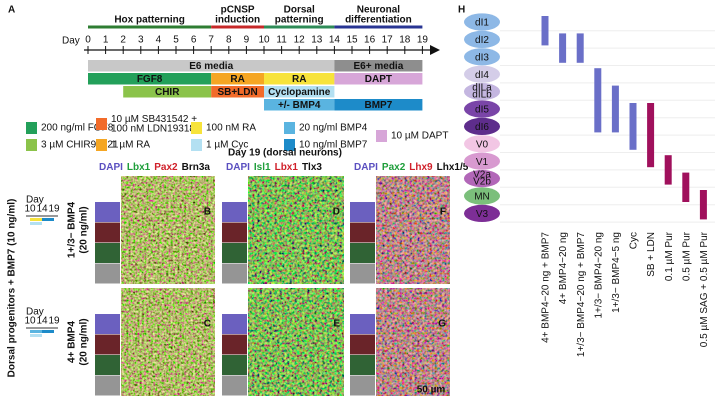 Image resolution: width=720 pixels, height=412 pixels. I want to click on day-label: 3, so click(141, 40).